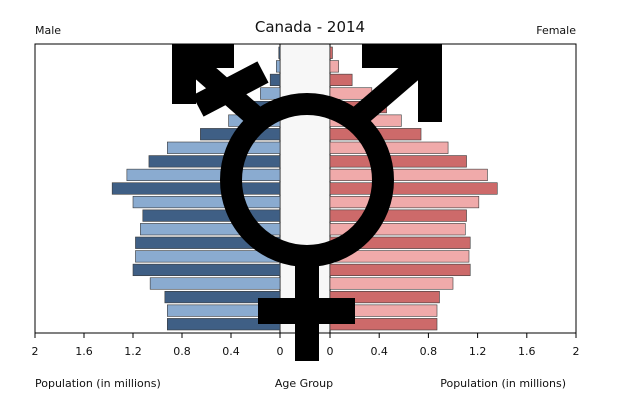  I want to click on female-header: Female, so click(556, 30).